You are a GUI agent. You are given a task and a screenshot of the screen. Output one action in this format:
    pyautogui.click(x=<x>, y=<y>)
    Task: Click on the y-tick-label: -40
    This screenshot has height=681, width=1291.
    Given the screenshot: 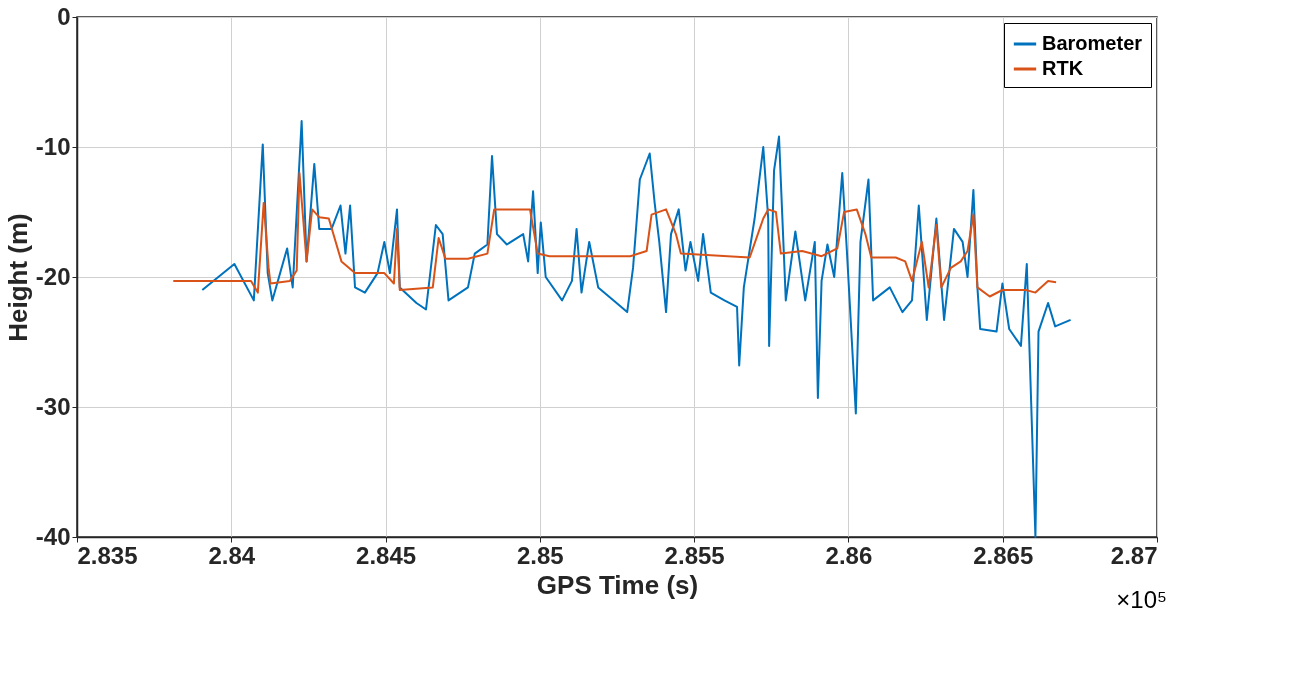 What is the action you would take?
    pyautogui.click(x=53, y=536)
    